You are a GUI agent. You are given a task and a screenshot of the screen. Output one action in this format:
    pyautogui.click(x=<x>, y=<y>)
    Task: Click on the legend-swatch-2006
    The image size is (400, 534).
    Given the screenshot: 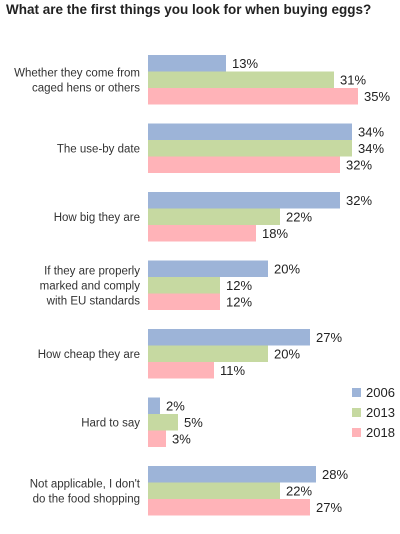 What is the action you would take?
    pyautogui.click(x=356, y=392)
    